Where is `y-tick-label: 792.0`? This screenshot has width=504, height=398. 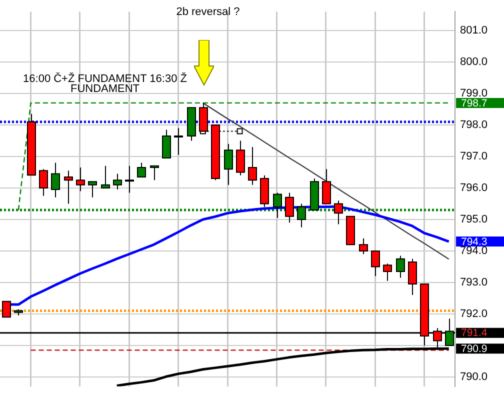
y-tick-label: 792.0 is located at coordinates (474, 314).